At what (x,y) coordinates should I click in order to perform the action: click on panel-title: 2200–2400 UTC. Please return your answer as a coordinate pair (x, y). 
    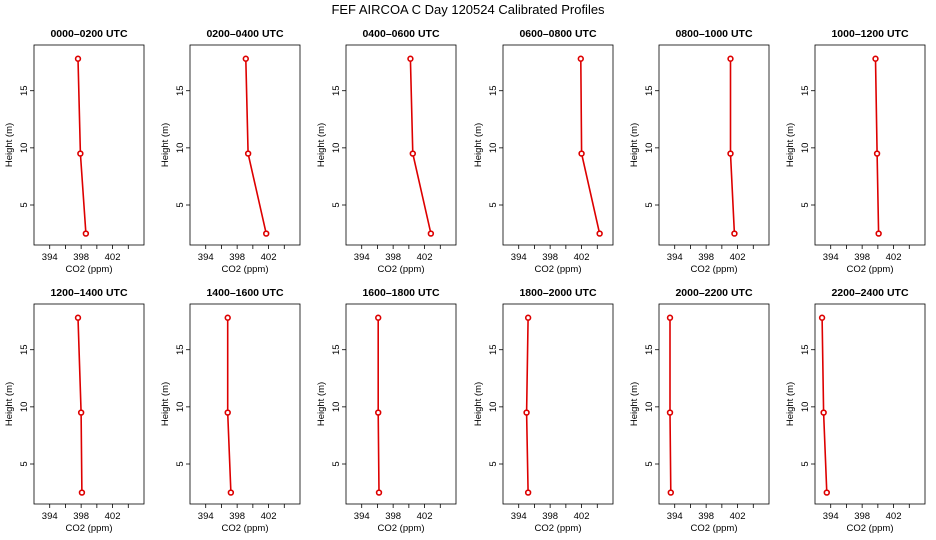
    Looking at the image, I should click on (869, 293).